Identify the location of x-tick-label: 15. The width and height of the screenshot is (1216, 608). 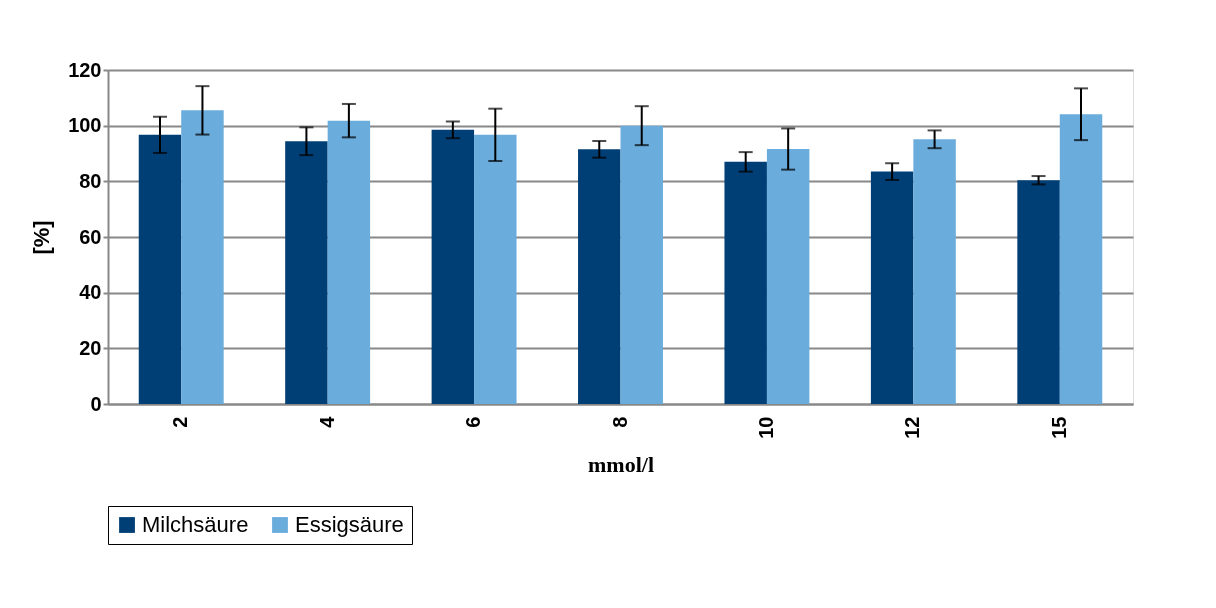
(1058, 427).